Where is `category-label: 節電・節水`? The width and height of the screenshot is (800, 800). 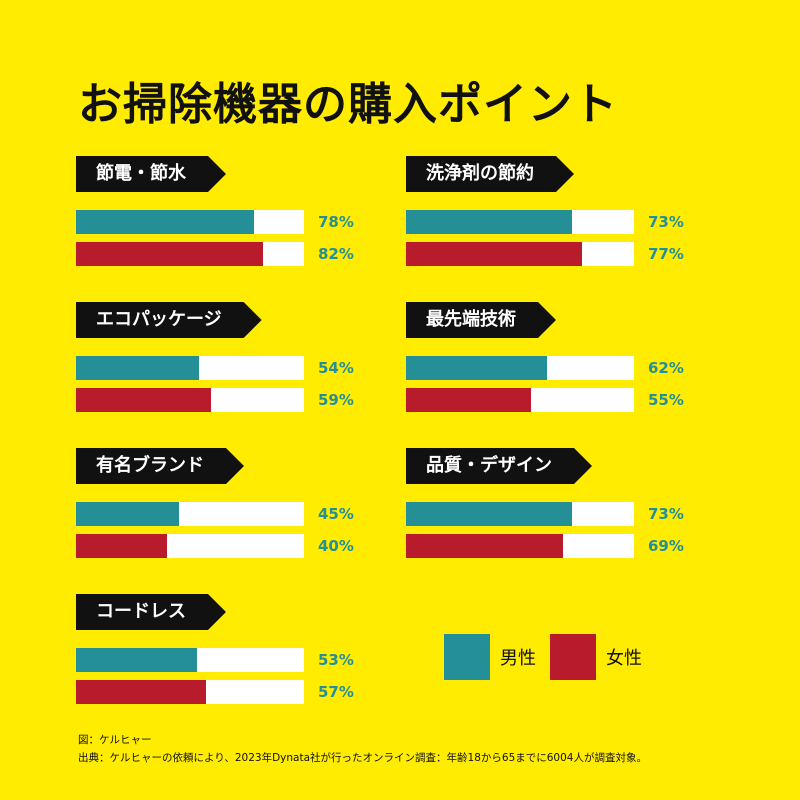
category-label: 節電・節水 is located at coordinates (151, 174).